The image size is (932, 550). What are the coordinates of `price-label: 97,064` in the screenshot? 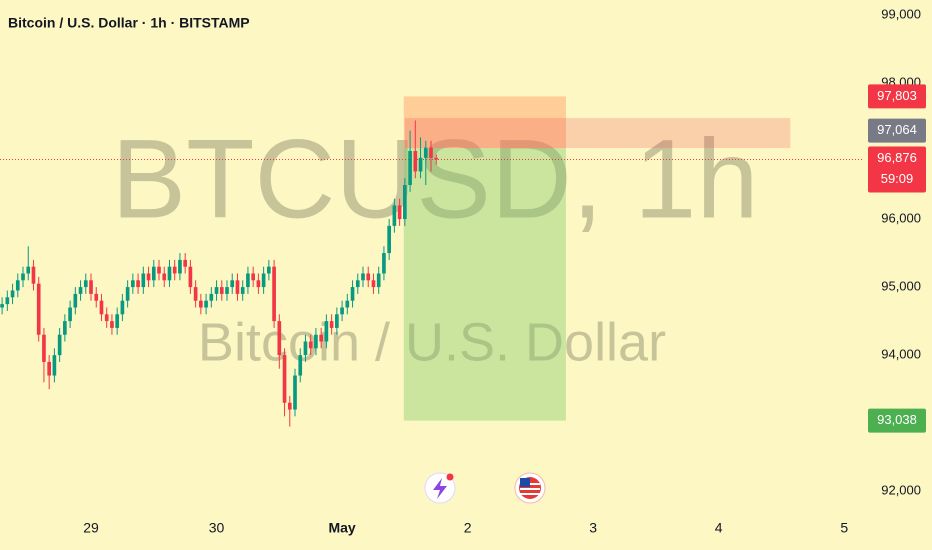 It's located at (897, 129).